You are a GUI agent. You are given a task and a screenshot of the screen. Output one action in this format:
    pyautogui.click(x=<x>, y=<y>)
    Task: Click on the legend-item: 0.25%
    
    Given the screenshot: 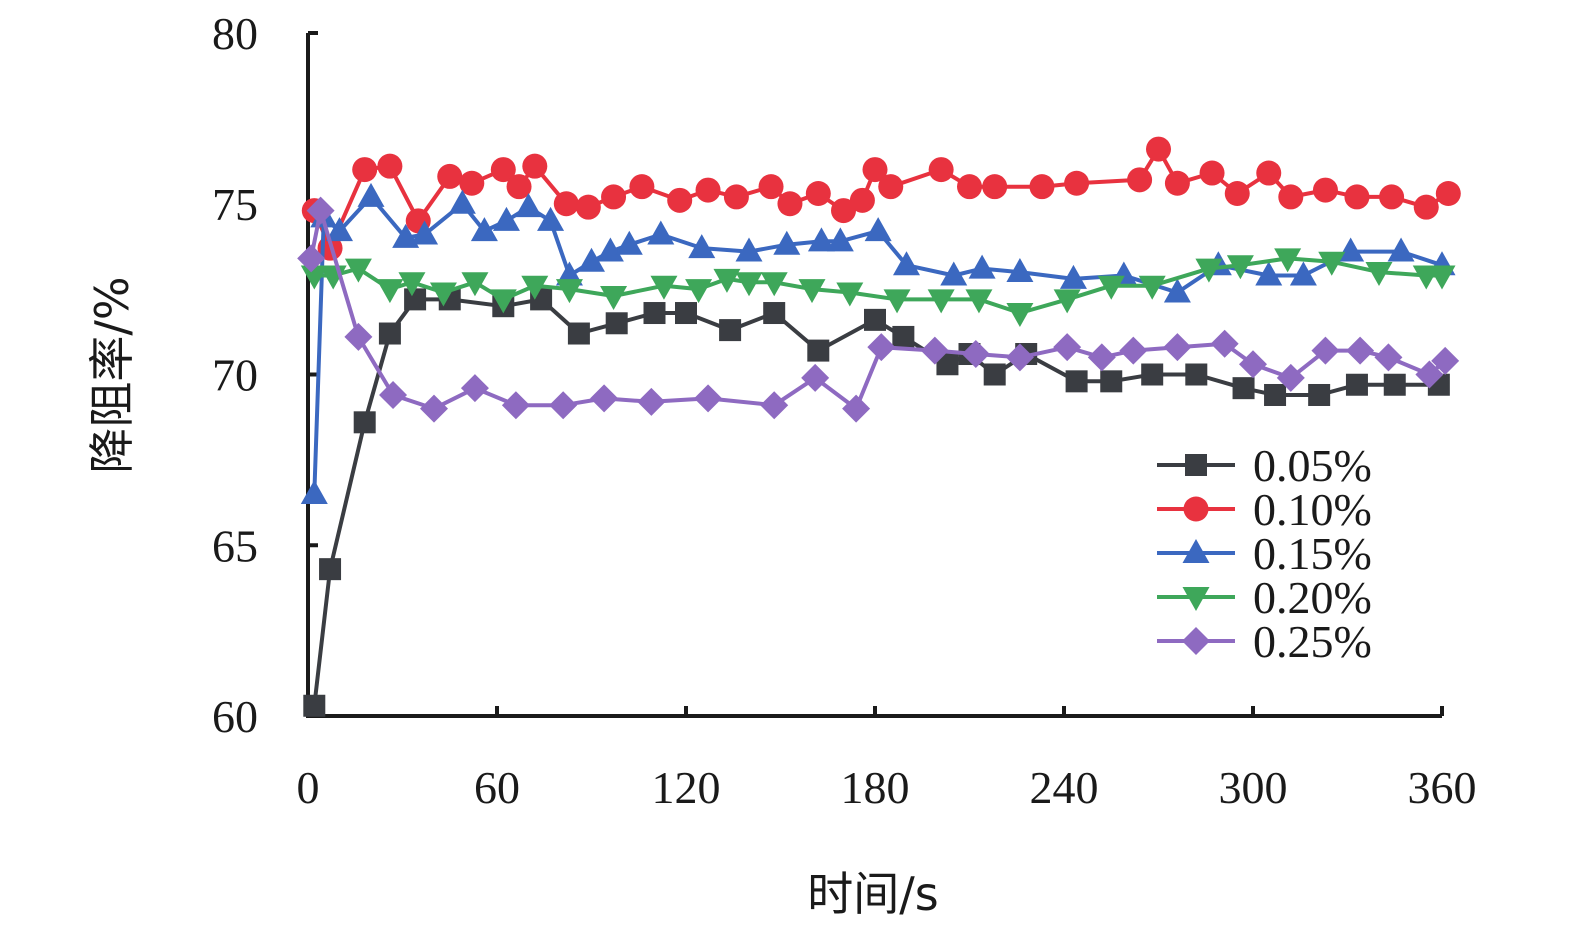 What is the action you would take?
    pyautogui.click(x=1264, y=641)
    